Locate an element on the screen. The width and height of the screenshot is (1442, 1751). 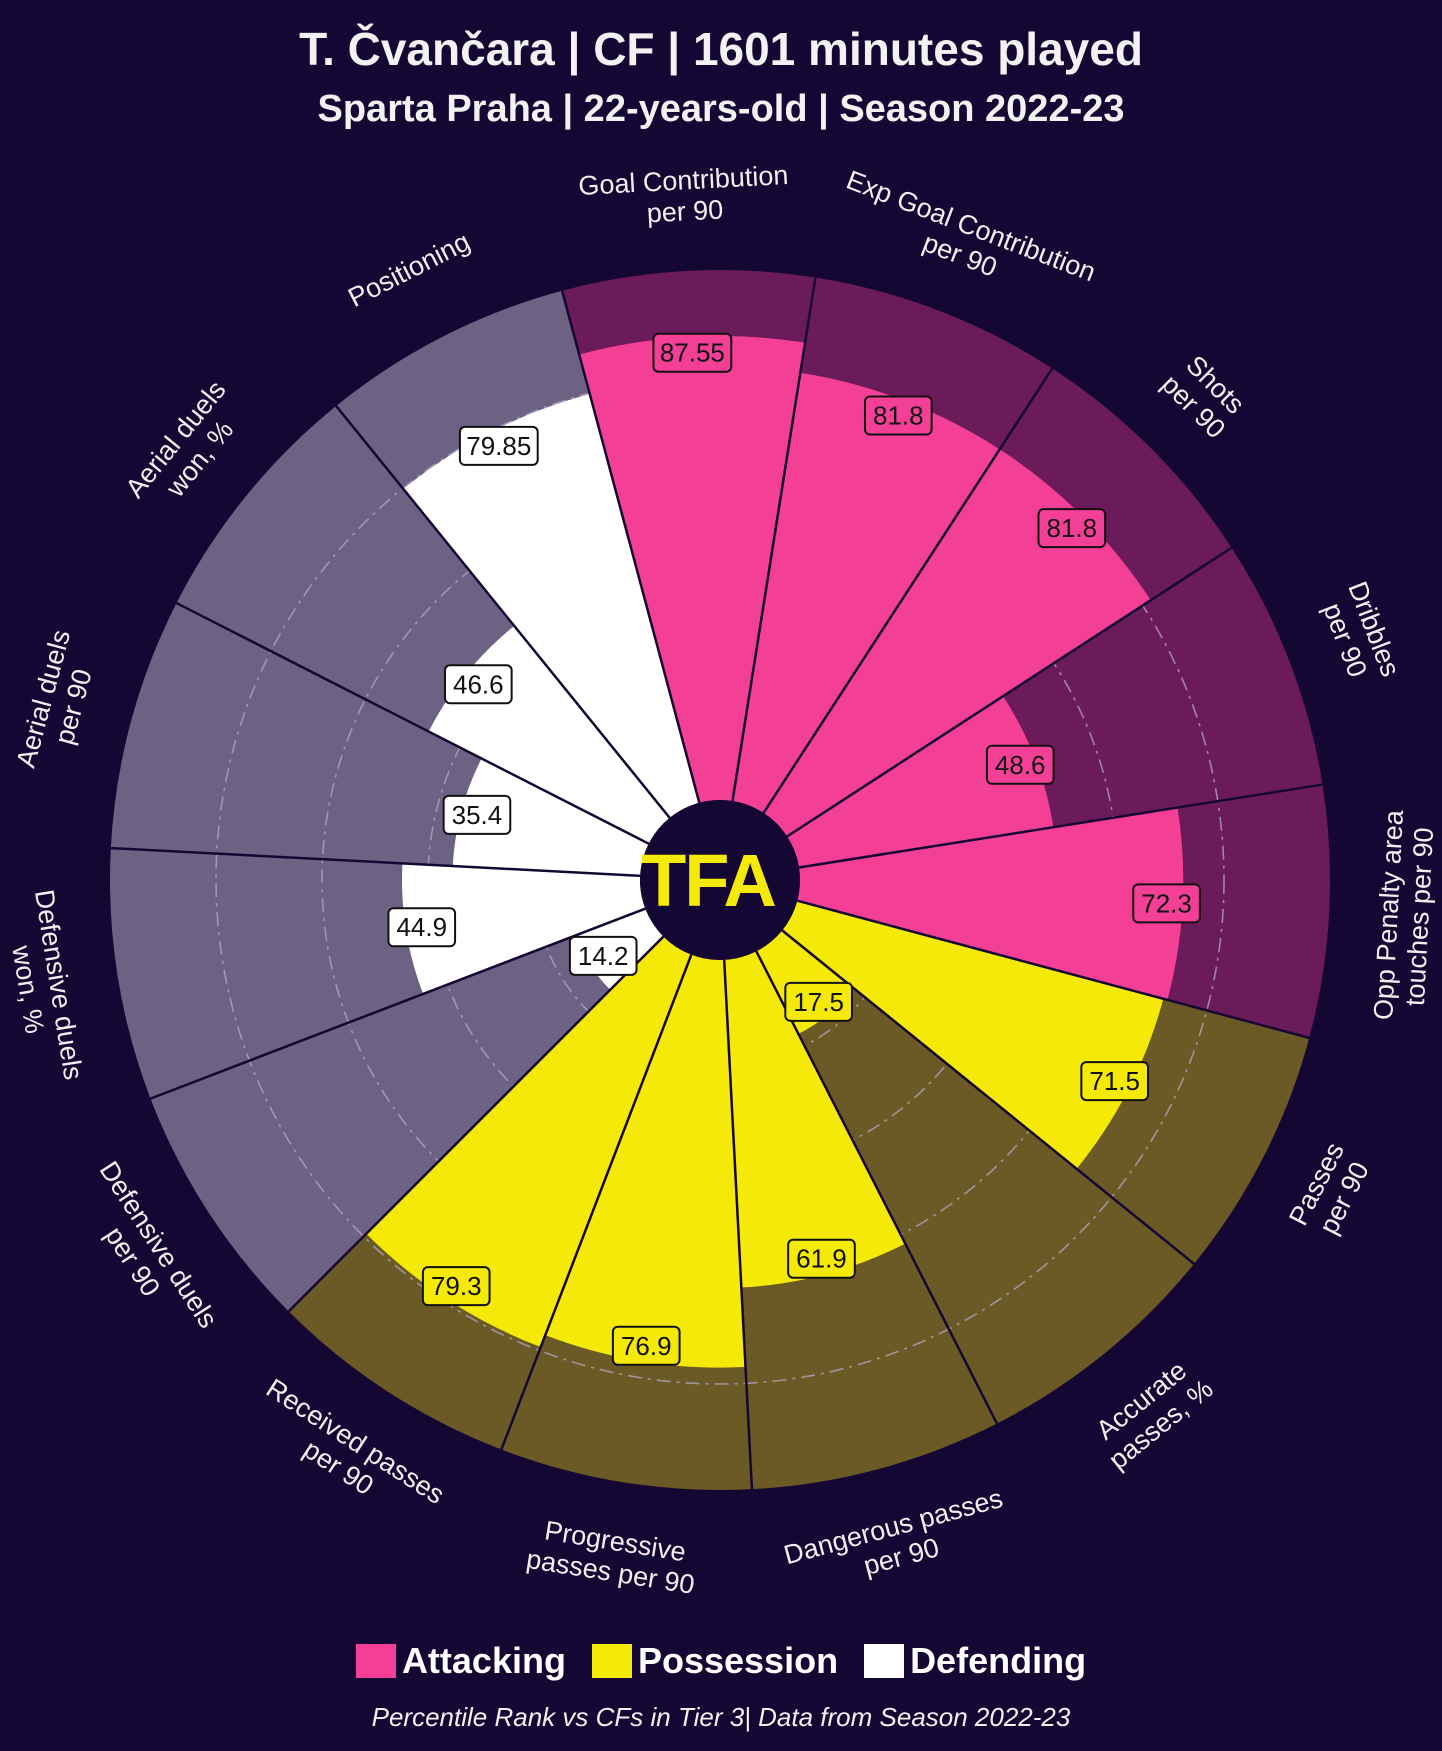
legend-label-attacking: Attacking is located at coordinates (483, 1660).